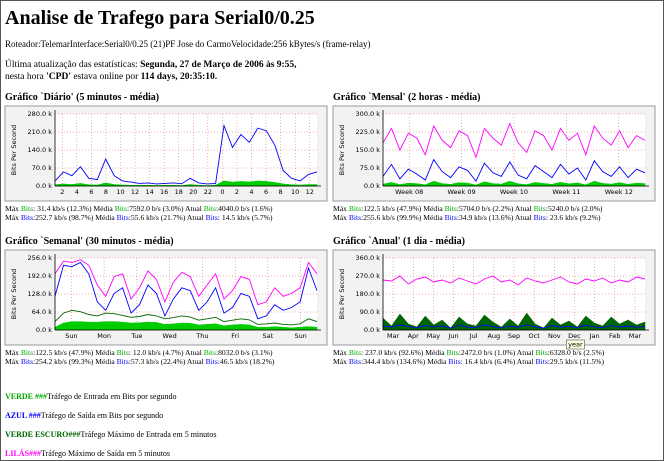 The width and height of the screenshot is (664, 461). I want to click on text: Tráfego de Saída em Bits por segundo, so click(102, 415).